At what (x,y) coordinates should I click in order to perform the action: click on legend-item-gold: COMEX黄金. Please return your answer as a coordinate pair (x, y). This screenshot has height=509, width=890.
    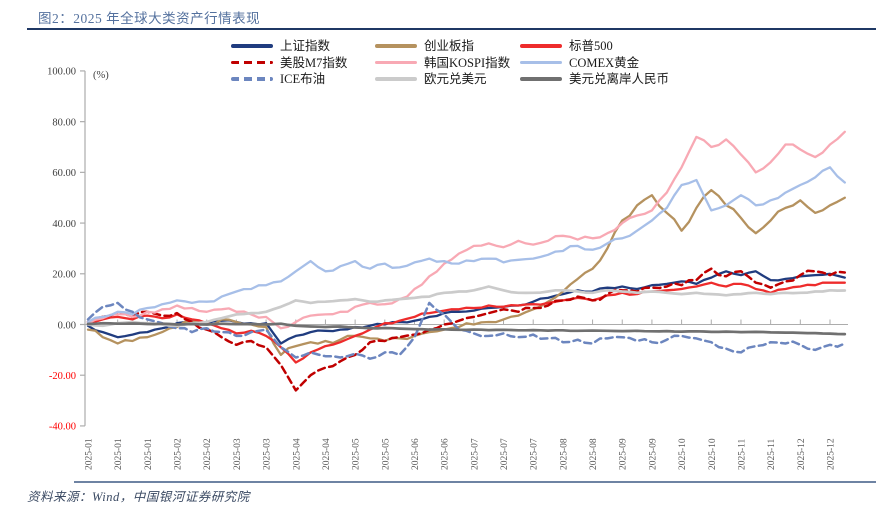
    Looking at the image, I should click on (594, 62).